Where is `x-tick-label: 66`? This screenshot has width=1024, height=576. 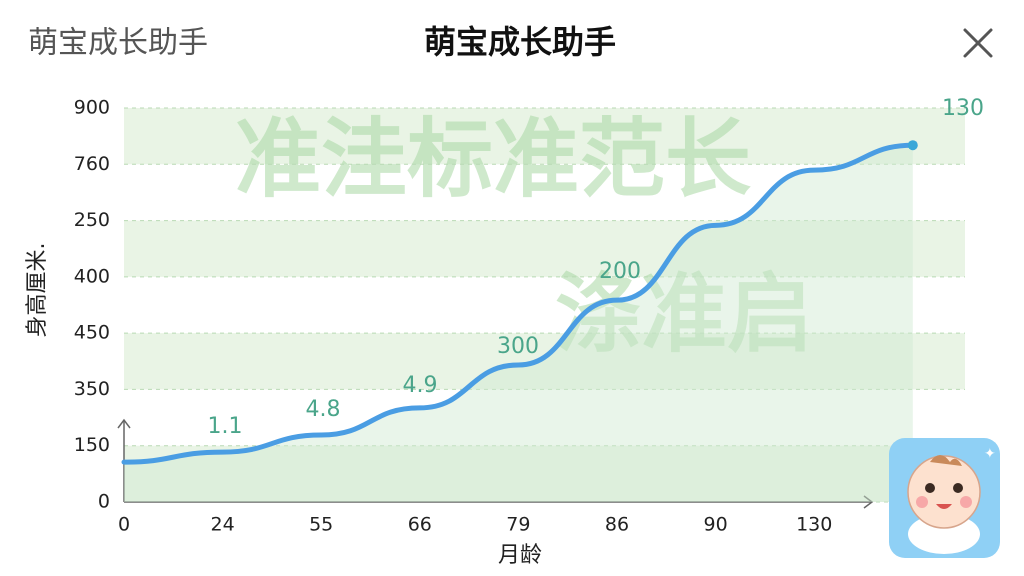
x-tick-label: 66 is located at coordinates (420, 525).